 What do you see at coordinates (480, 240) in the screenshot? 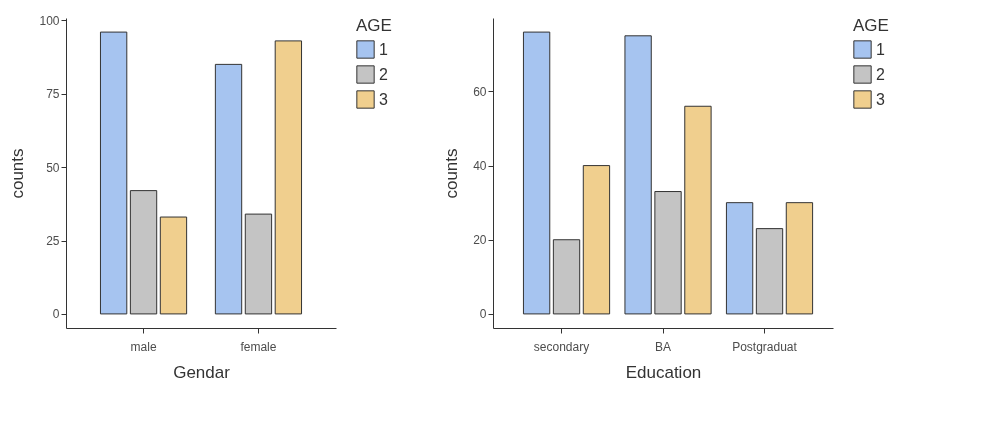
I see `y-tick-label: 20` at bounding box center [480, 240].